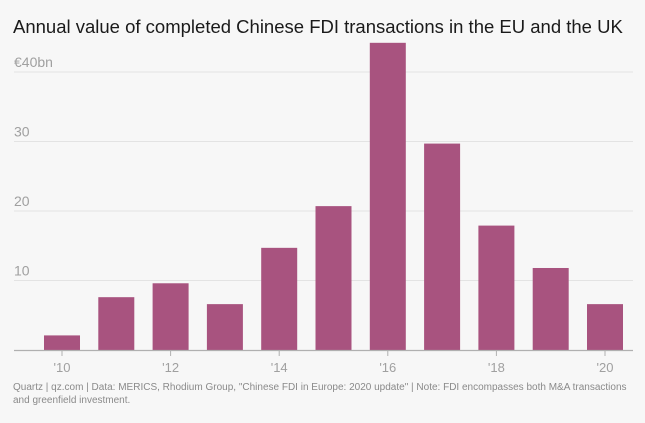 This screenshot has height=423, width=645. I want to click on bar-2020, so click(605, 327).